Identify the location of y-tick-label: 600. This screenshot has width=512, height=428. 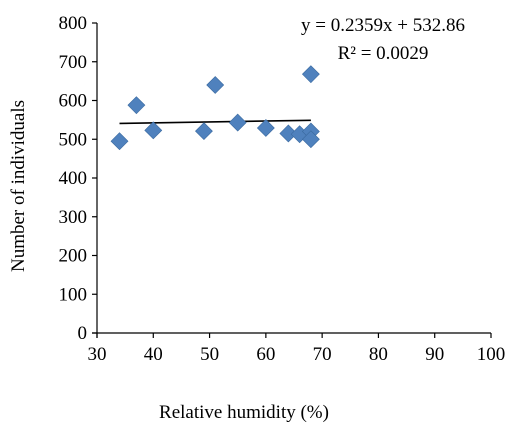
(73, 101).